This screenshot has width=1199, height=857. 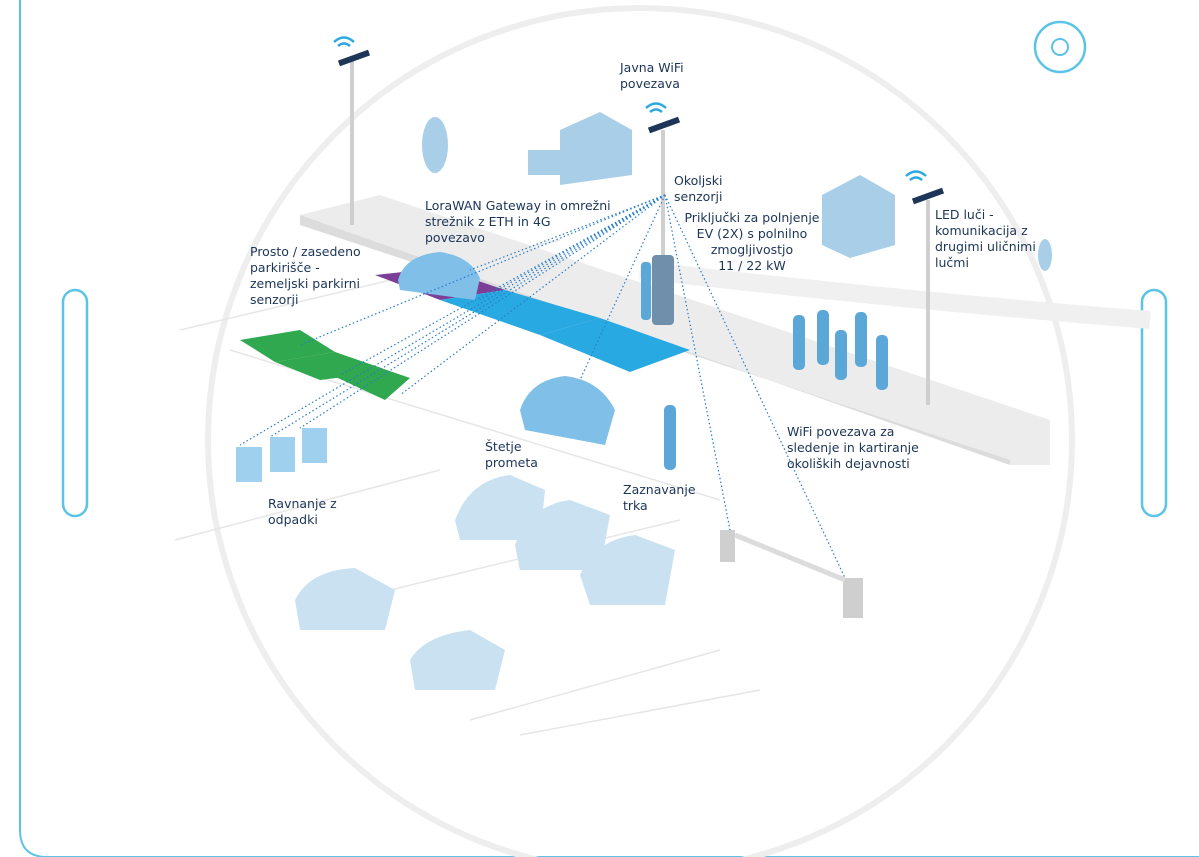 I want to click on label-line: WiFi povezava za, so click(x=840, y=431).